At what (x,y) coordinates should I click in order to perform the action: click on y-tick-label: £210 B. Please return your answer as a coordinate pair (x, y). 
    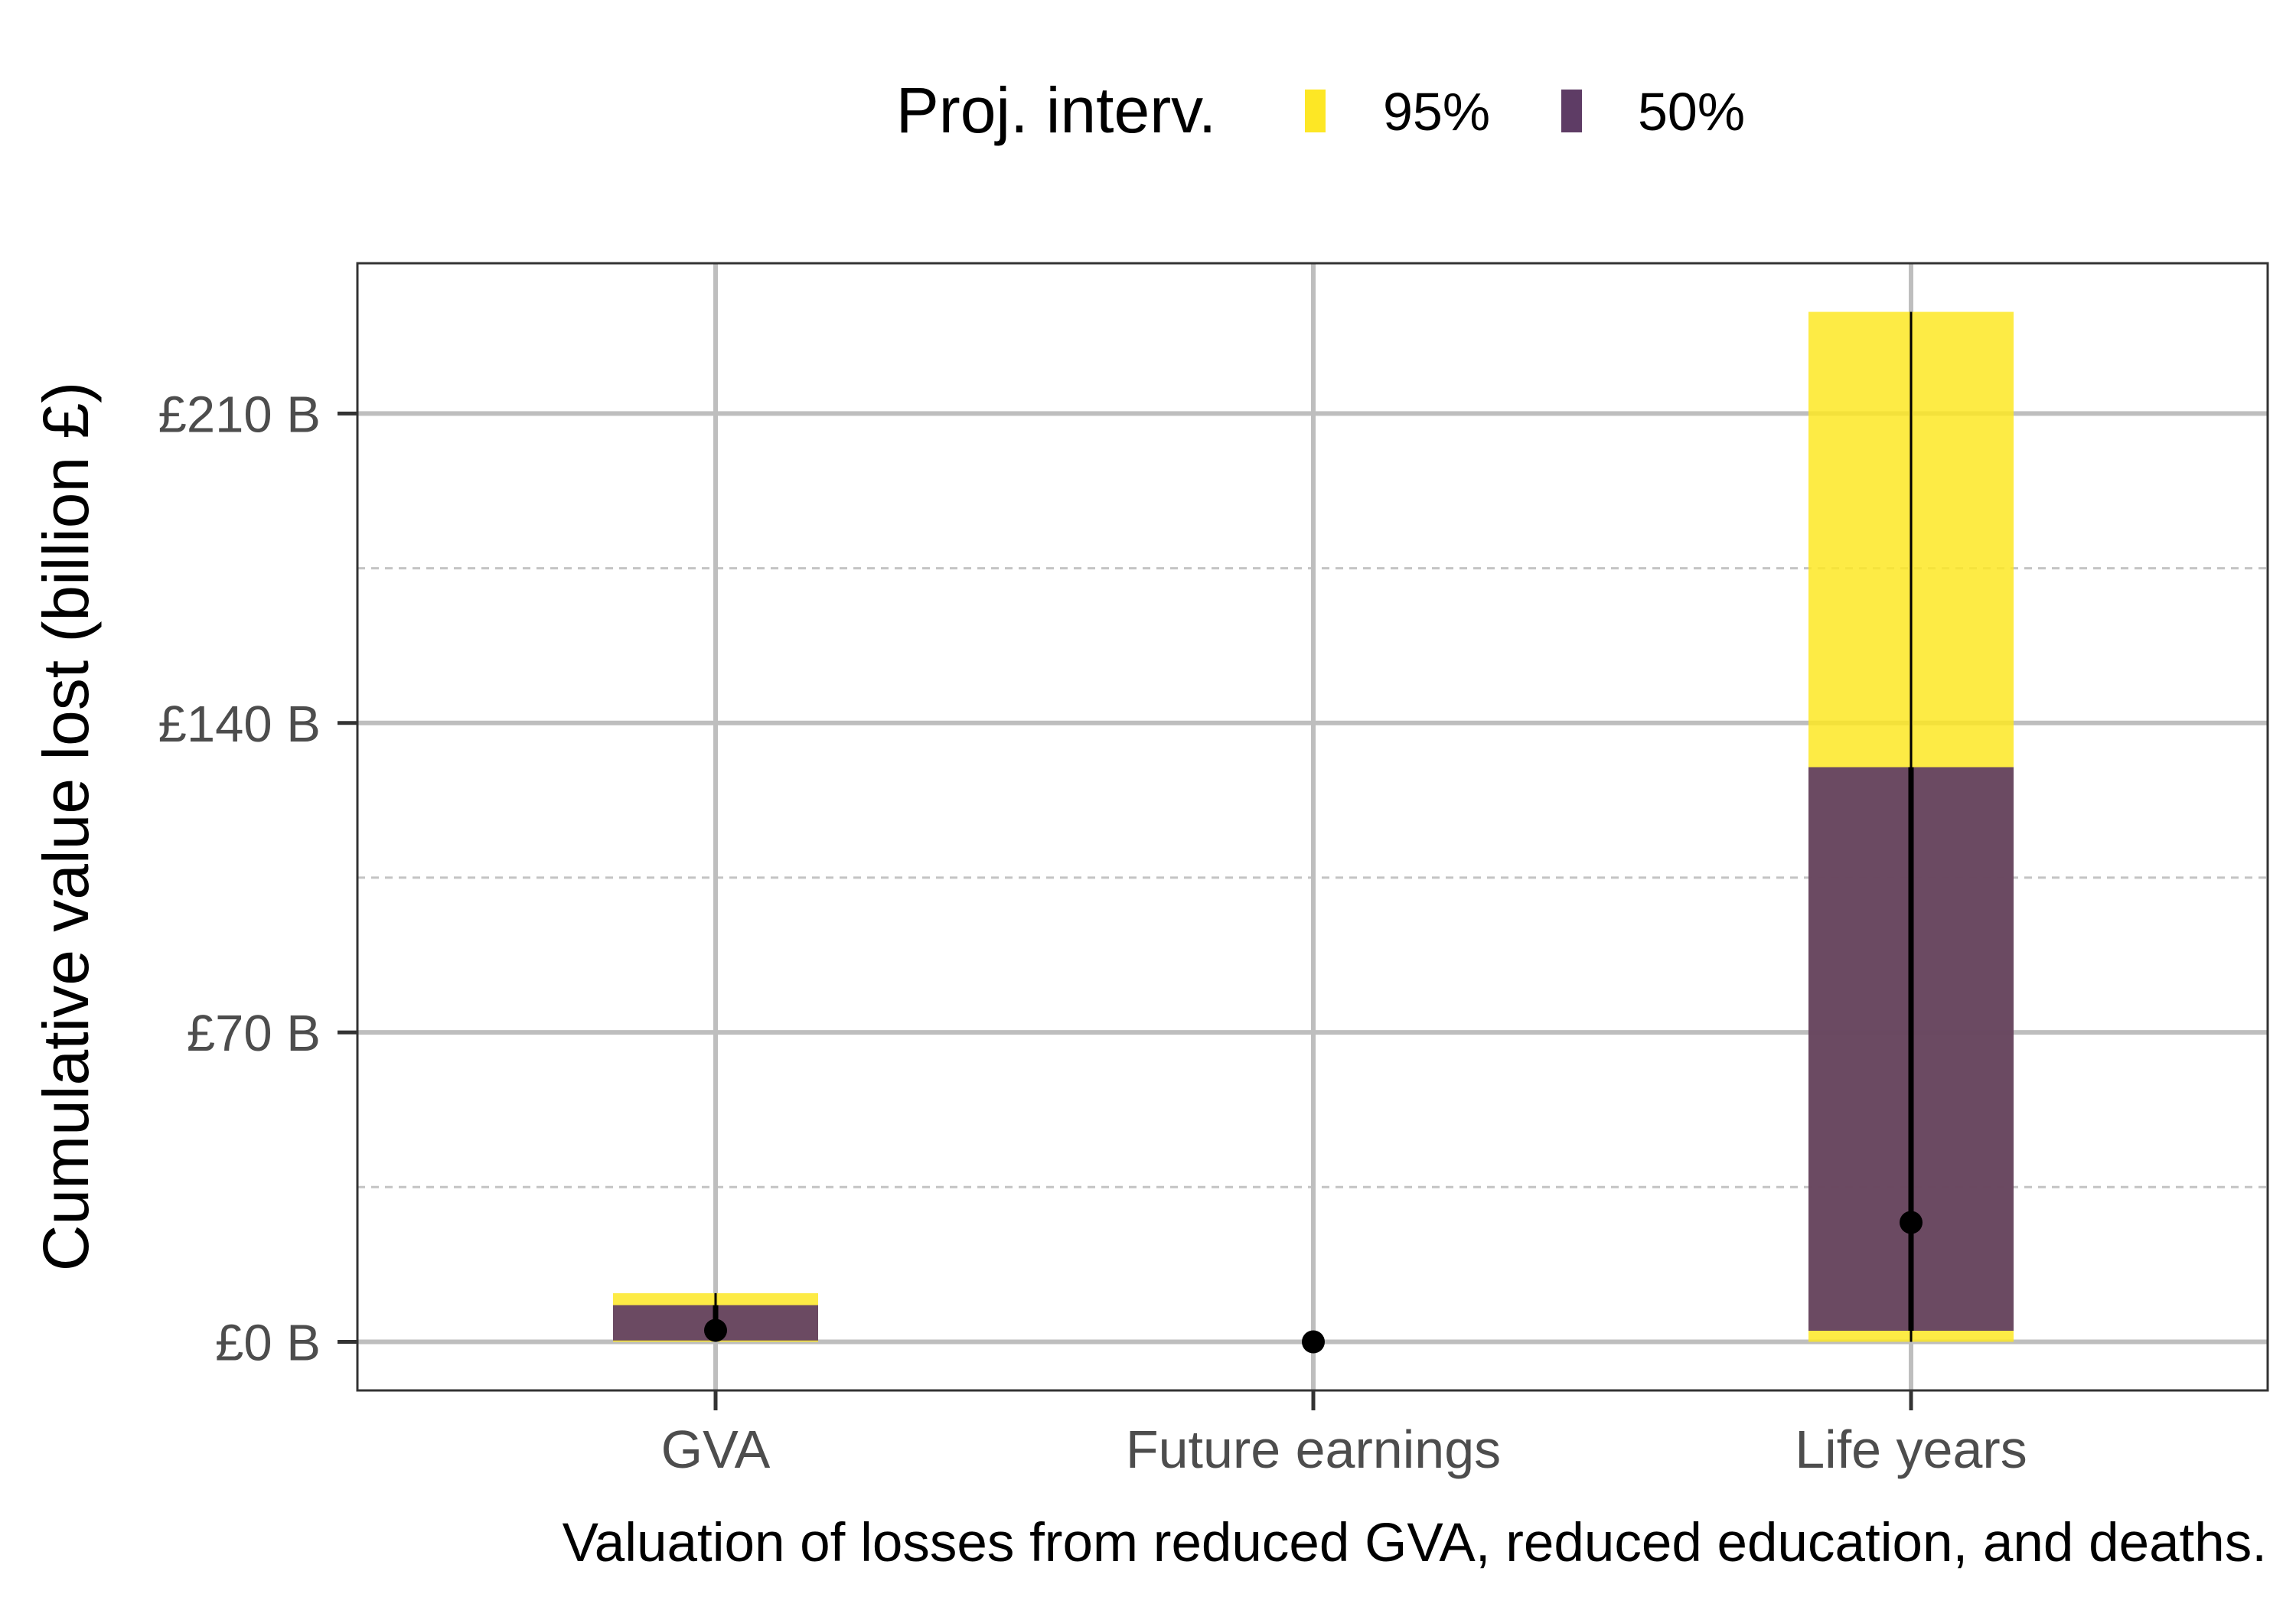
    Looking at the image, I should click on (239, 414).